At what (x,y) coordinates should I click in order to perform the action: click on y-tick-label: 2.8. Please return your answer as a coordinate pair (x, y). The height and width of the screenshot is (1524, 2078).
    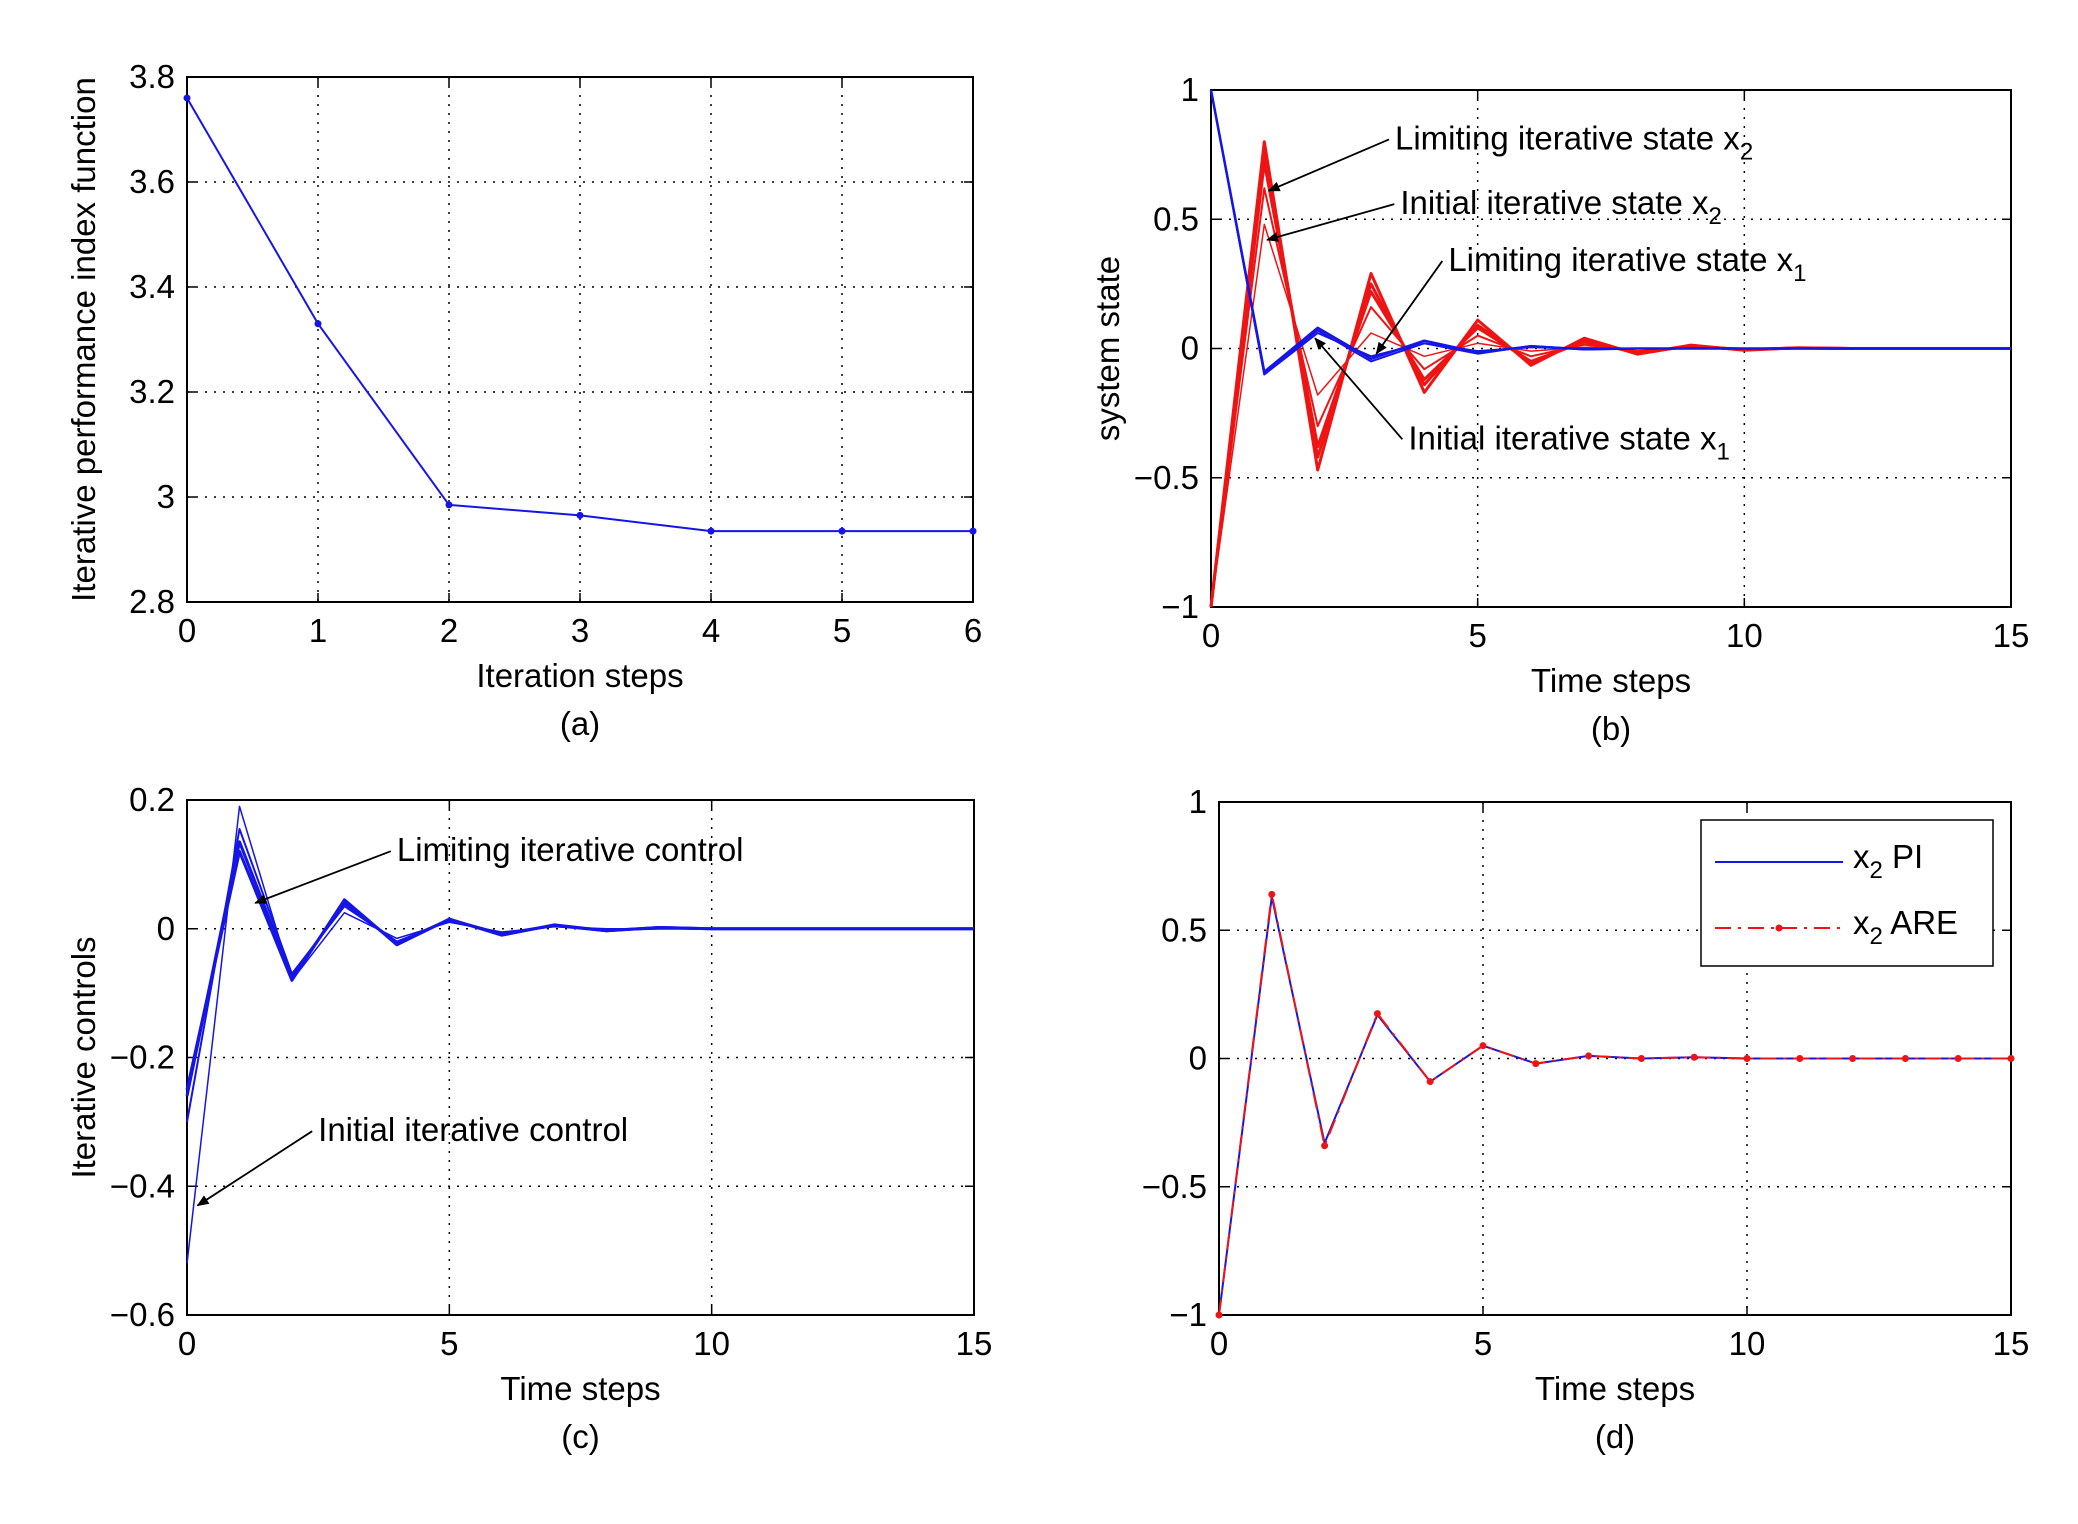
    Looking at the image, I should click on (152, 601).